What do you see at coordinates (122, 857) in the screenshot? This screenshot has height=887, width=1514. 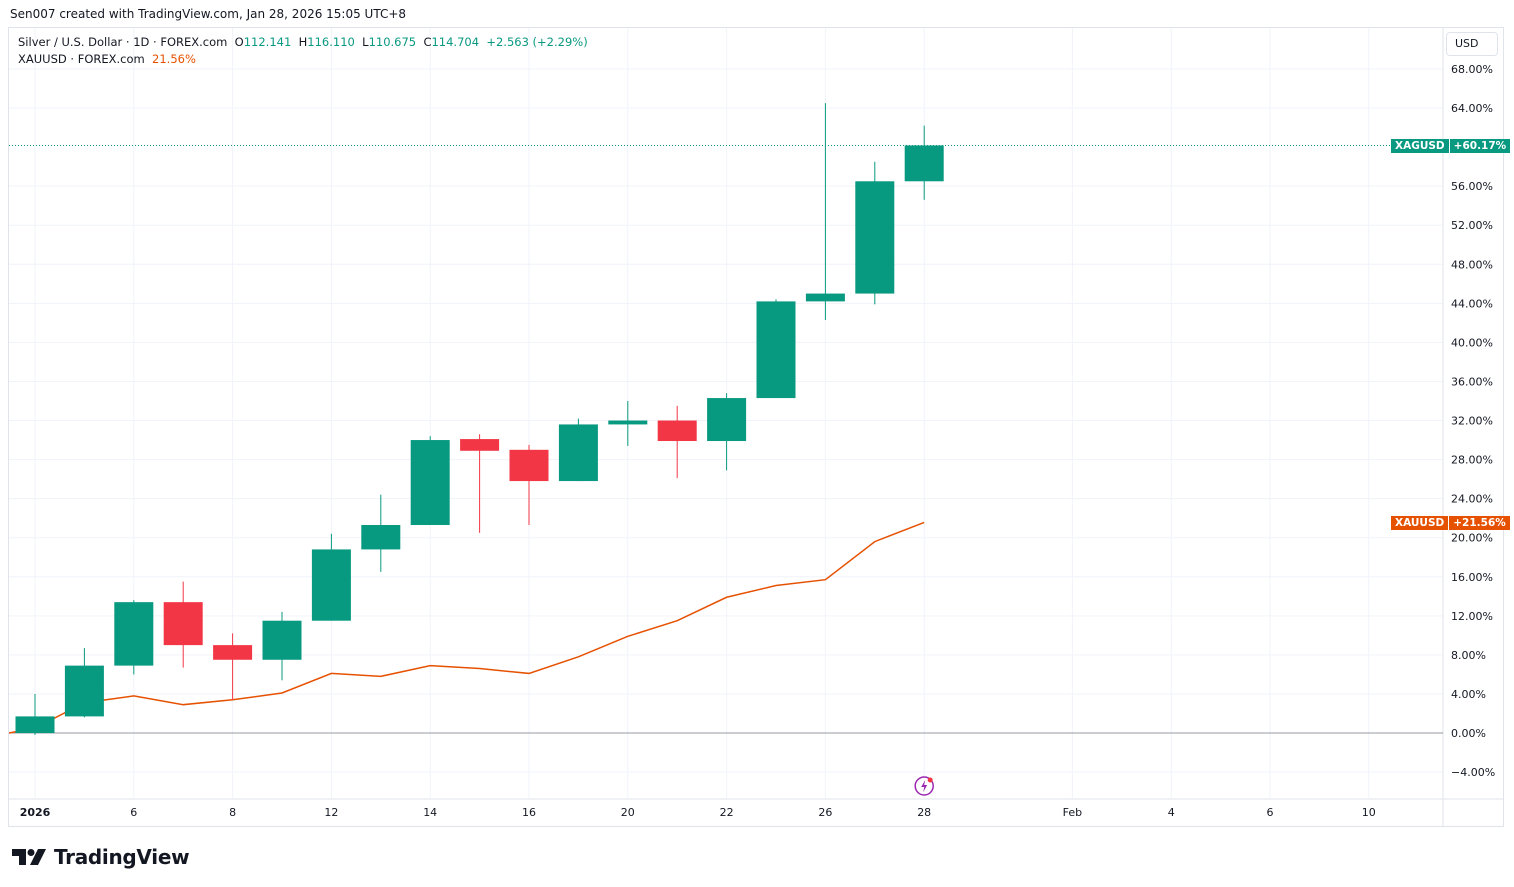 I see `tradingview-logo-text: TradingView` at bounding box center [122, 857].